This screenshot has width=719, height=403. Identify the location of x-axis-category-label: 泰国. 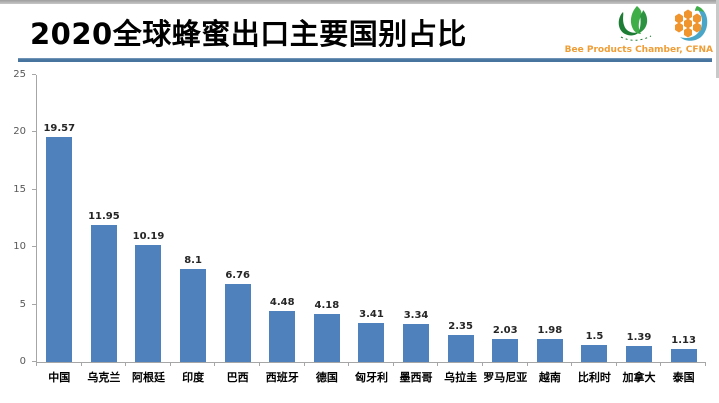
(683, 377).